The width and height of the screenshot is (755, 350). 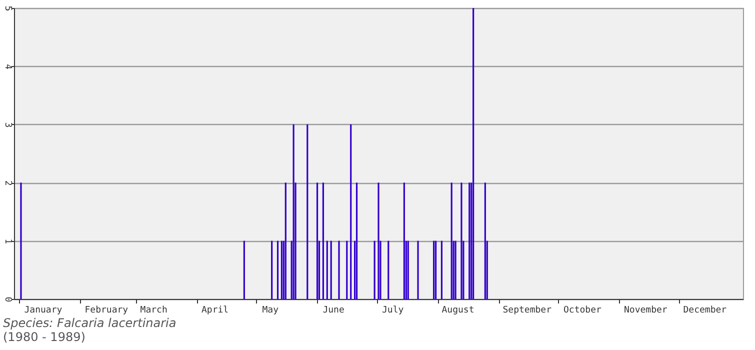 What do you see at coordinates (89, 323) in the screenshot?
I see `text: Species: Falcaria lacertinaria` at bounding box center [89, 323].